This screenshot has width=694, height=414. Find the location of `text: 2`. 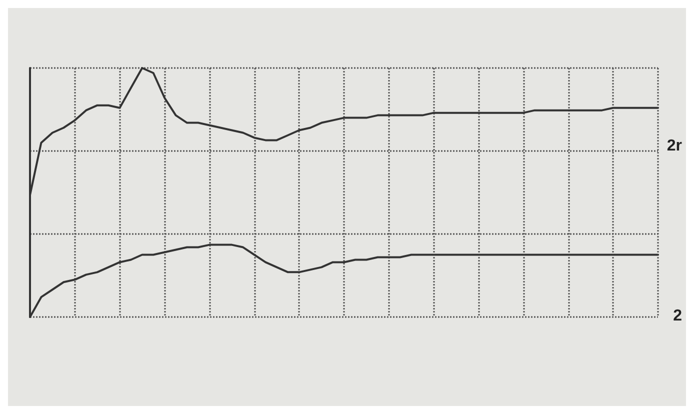

text: 2 is located at coordinates (677, 316).